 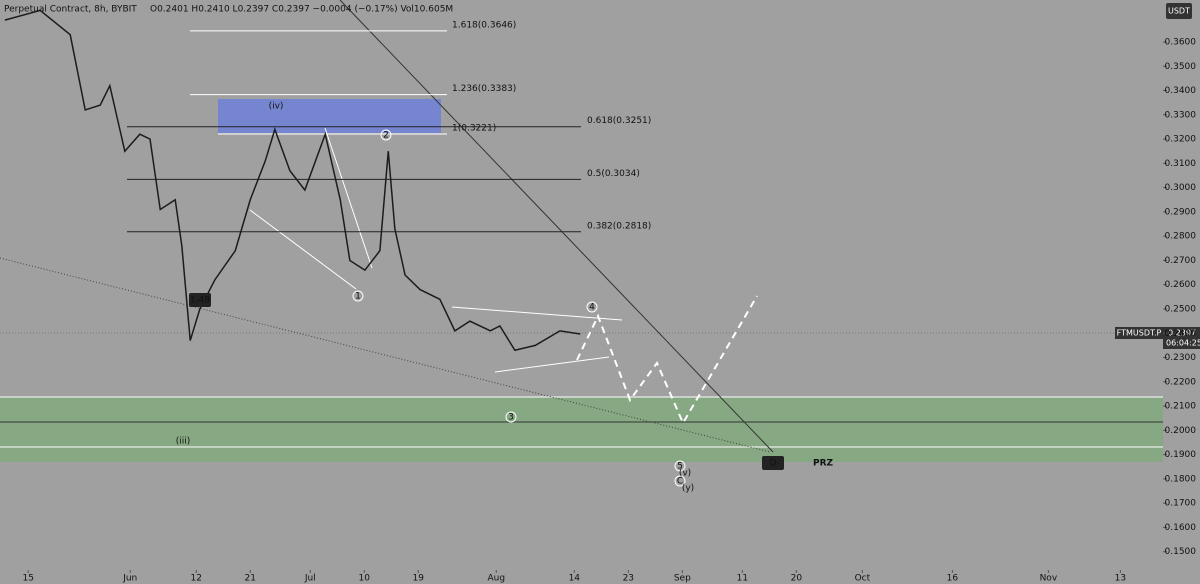 I want to click on y-tick-label: 0.2200, so click(x=1181, y=382).